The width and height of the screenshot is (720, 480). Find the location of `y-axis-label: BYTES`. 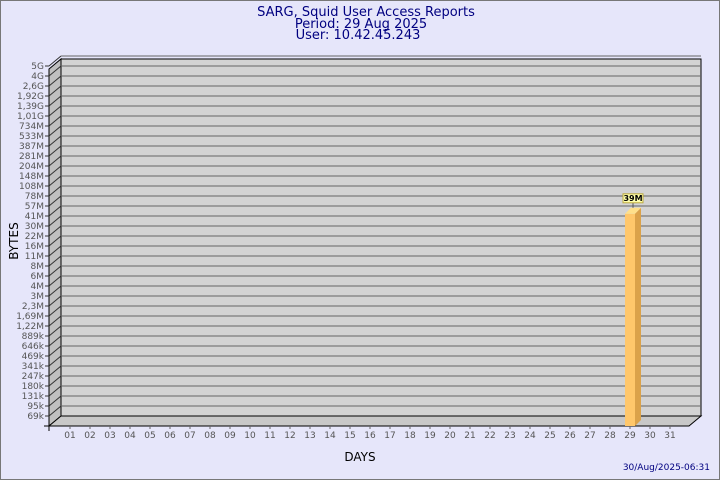

y-axis-label: BYTES is located at coordinates (14, 240).